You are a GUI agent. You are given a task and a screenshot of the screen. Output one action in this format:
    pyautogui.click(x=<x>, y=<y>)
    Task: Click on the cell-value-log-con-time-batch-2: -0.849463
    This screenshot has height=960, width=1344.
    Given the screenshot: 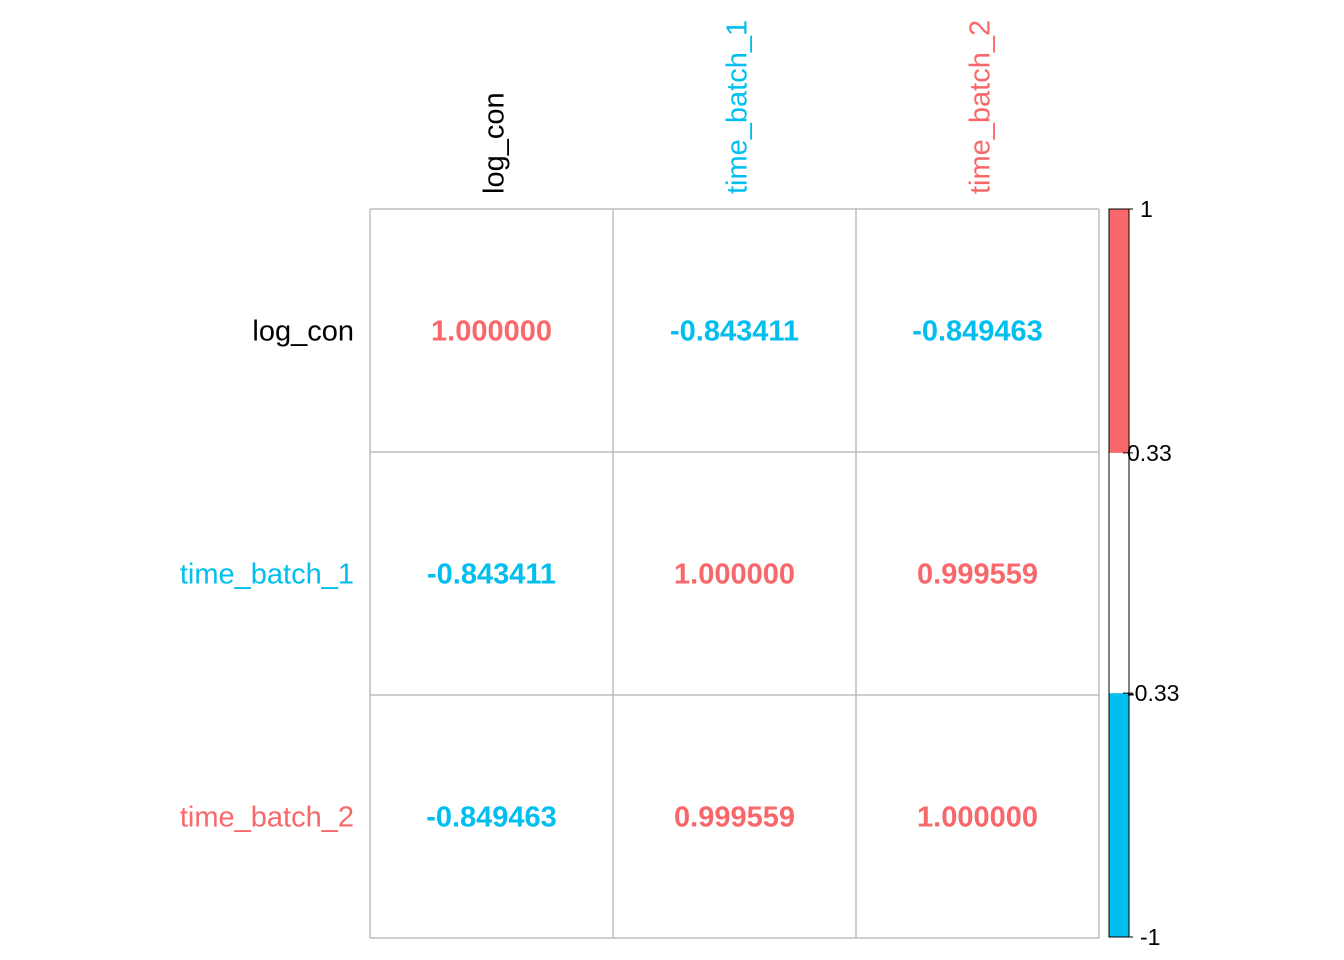 What is the action you would take?
    pyautogui.click(x=977, y=332)
    